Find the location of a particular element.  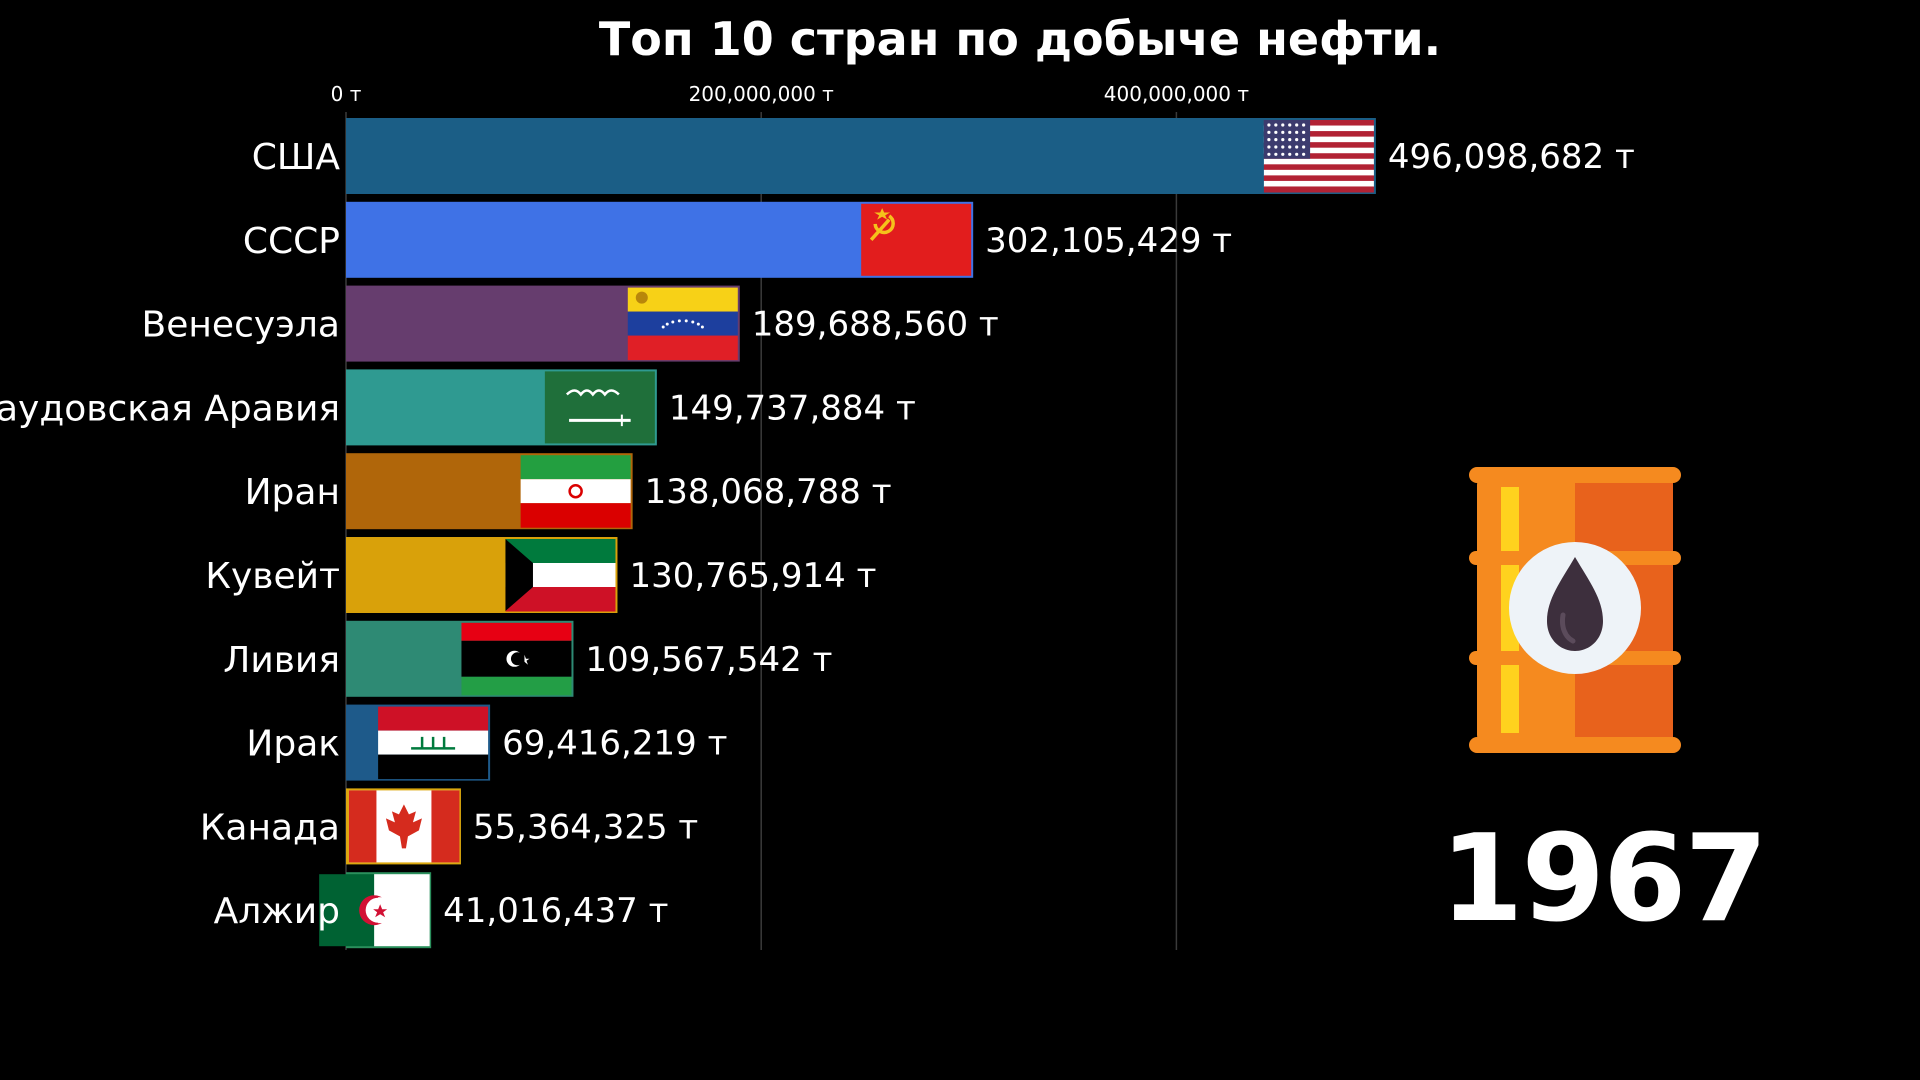

x-tick-label: 0 т is located at coordinates (346, 94).